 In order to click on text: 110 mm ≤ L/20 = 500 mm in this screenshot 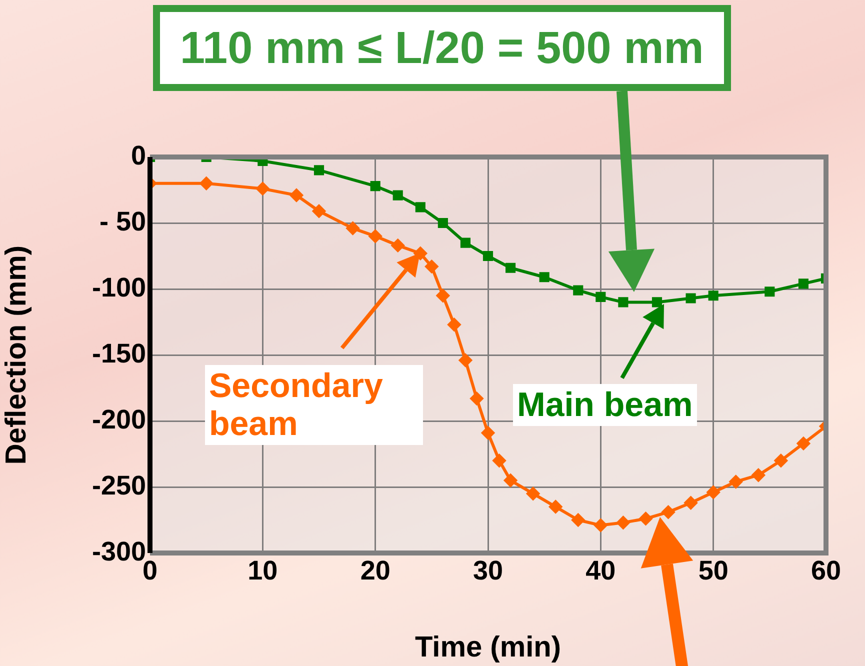, I will do `click(442, 48)`.